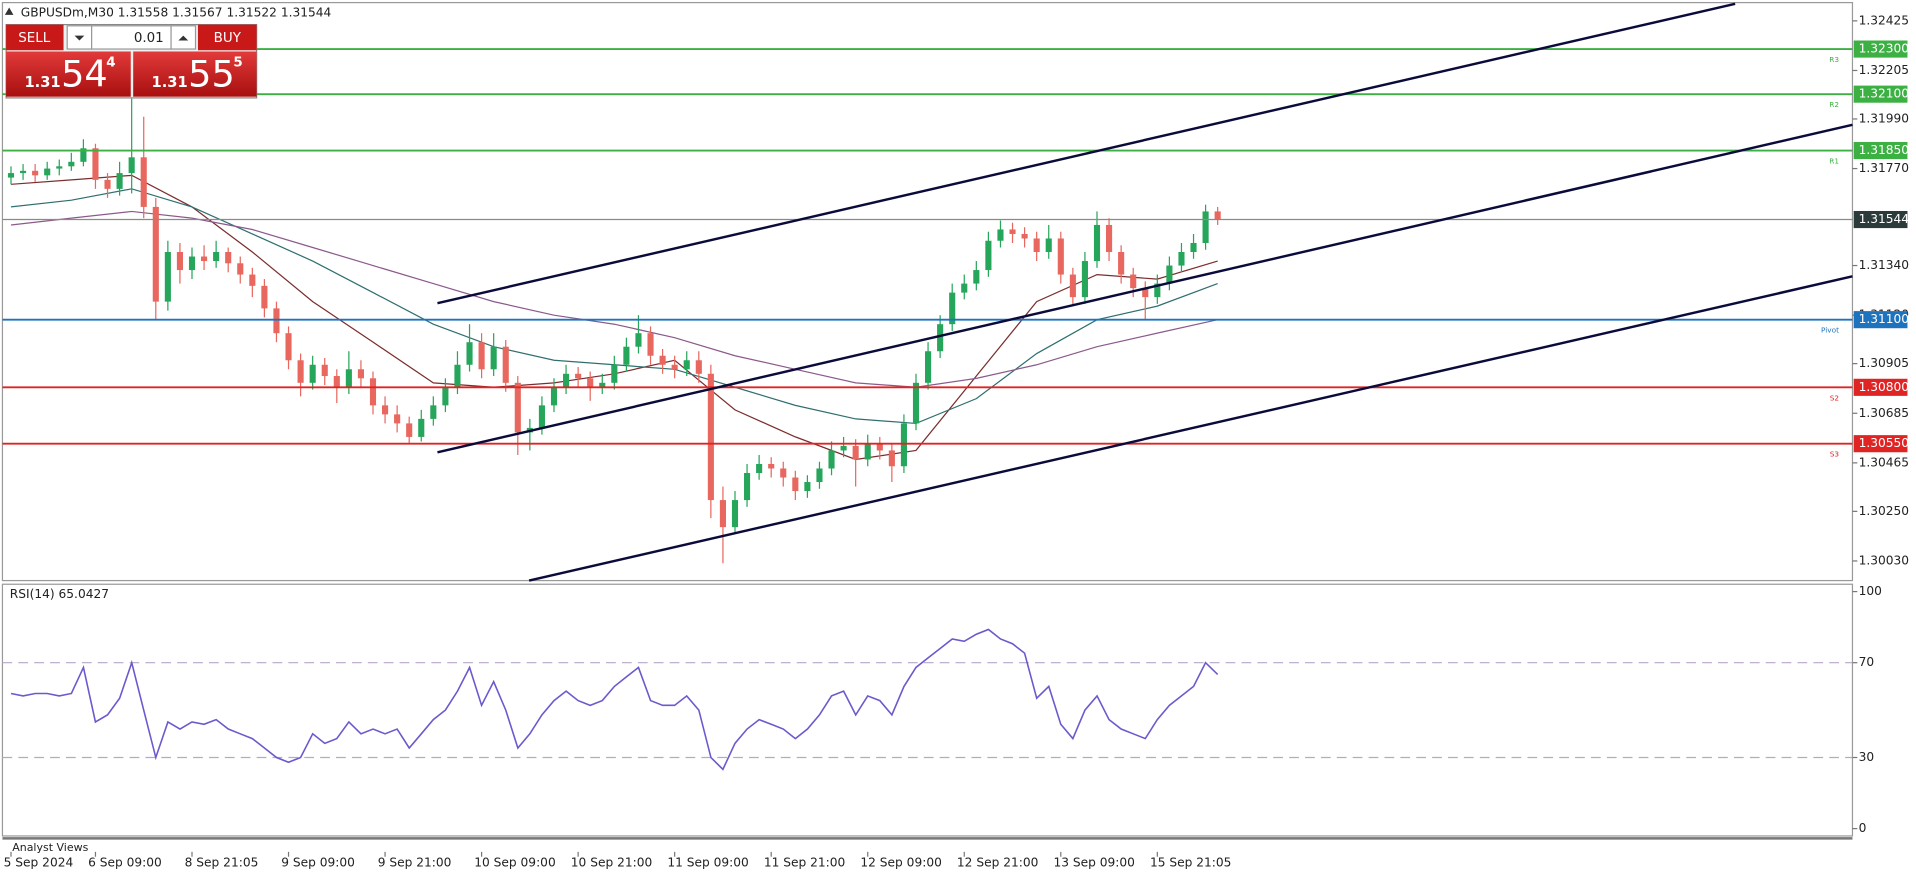  What do you see at coordinates (1880, 219) in the screenshot?
I see `current-price-box` at bounding box center [1880, 219].